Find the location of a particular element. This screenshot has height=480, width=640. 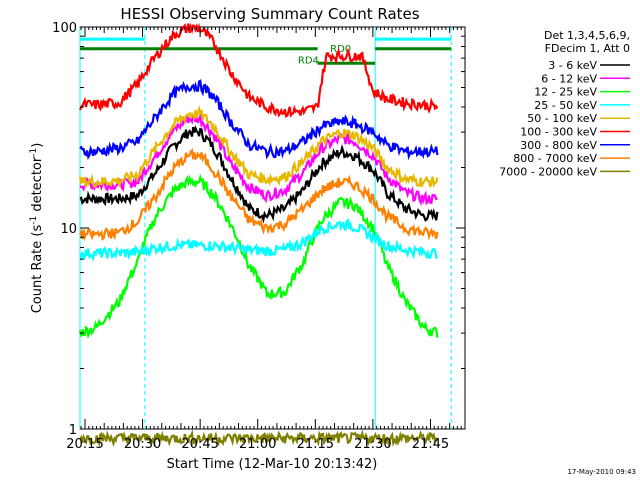

y-label-sup-2: -1 is located at coordinates (34, 152).